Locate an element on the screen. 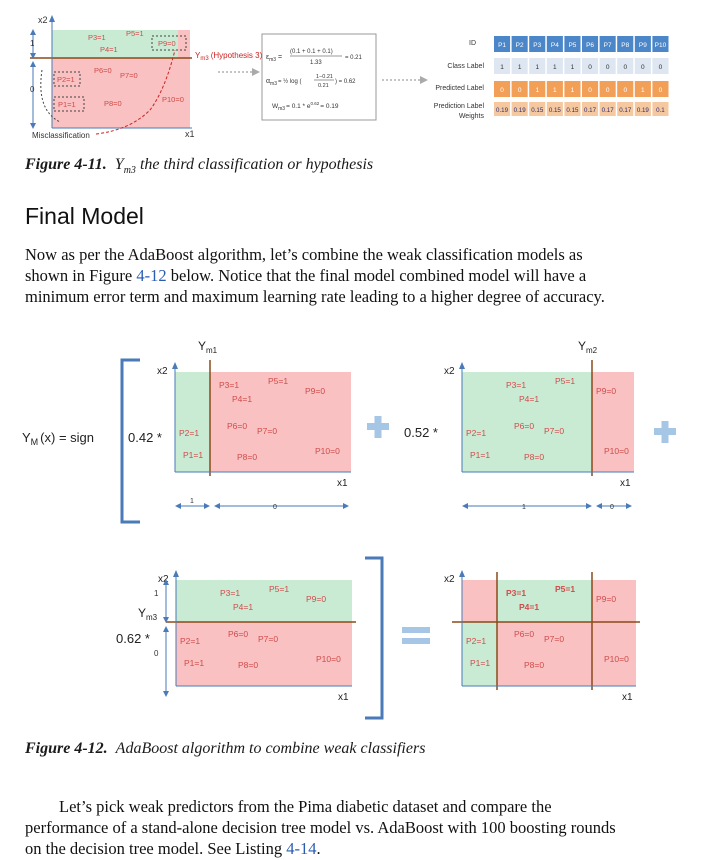 This screenshot has width=709, height=860. fig11-alpha-result: ) = 0.62 is located at coordinates (345, 82).